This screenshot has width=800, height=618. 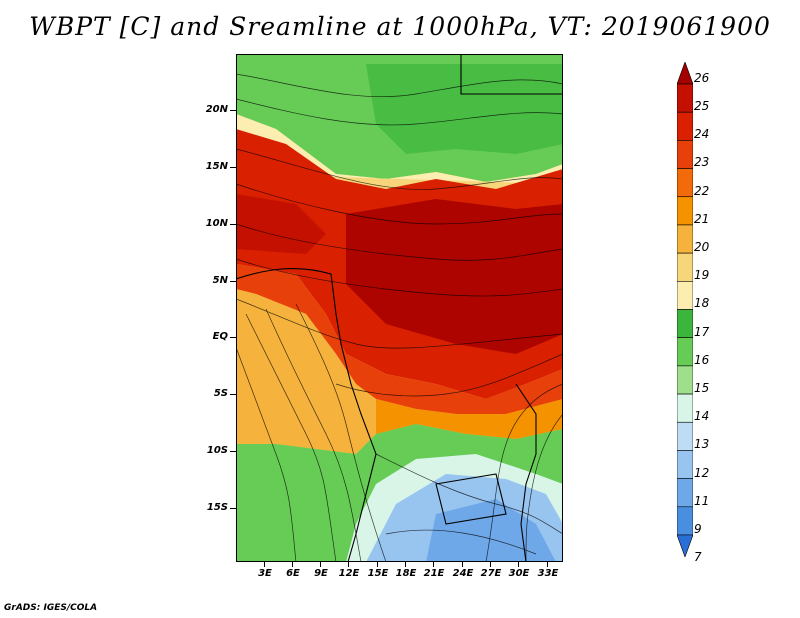 What do you see at coordinates (491, 573) in the screenshot?
I see `lon-label-27e: 27E` at bounding box center [491, 573].